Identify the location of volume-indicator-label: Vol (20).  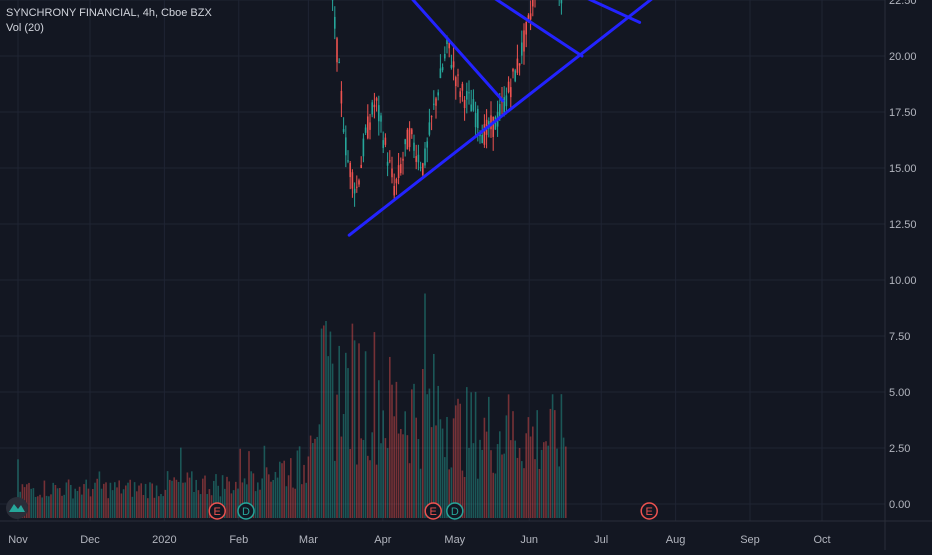
(109, 28).